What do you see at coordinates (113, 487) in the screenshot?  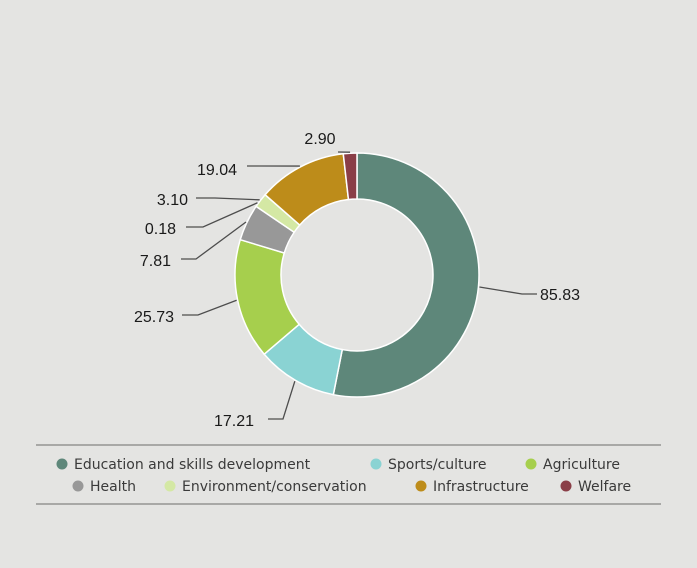 I see `legend-label-health: Health` at bounding box center [113, 487].